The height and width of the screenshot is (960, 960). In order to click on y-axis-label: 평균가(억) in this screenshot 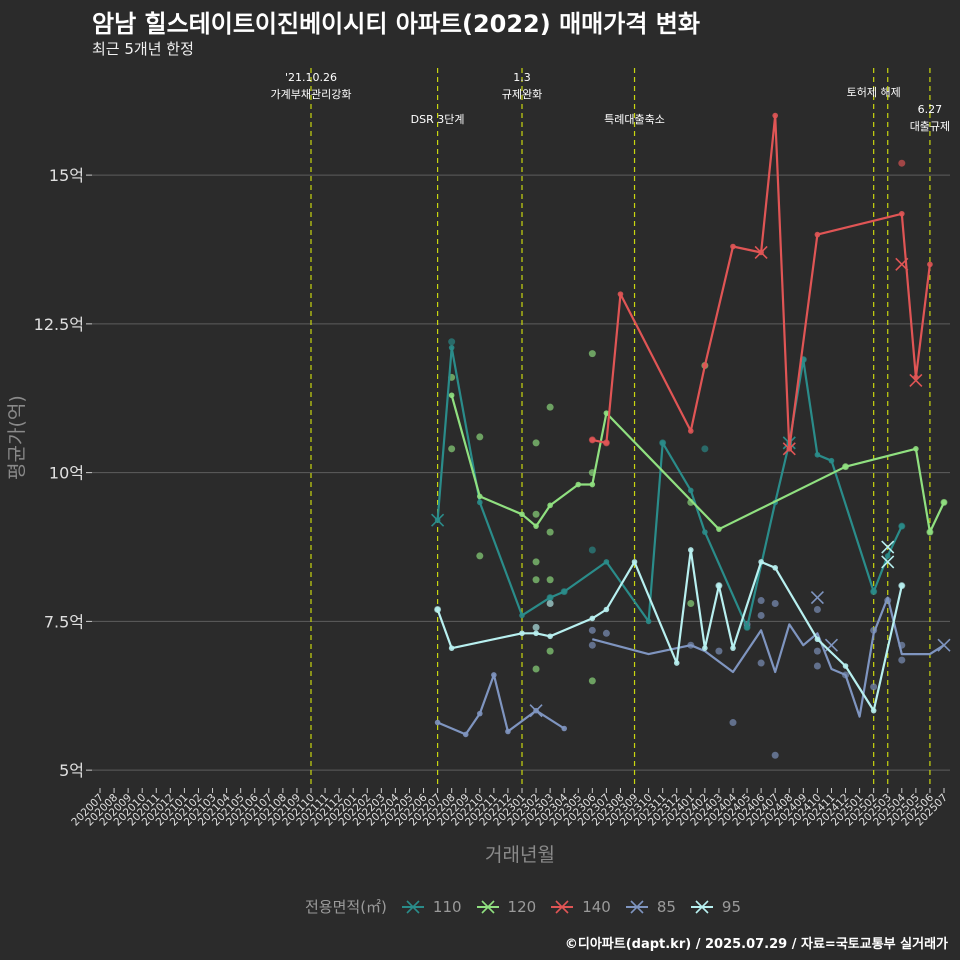, I will do `click(17, 437)`.